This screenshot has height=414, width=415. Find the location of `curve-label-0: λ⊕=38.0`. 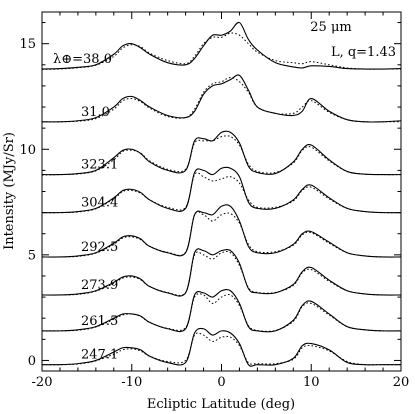

curve-label-0: λ⊕=38.0 is located at coordinates (82, 59).